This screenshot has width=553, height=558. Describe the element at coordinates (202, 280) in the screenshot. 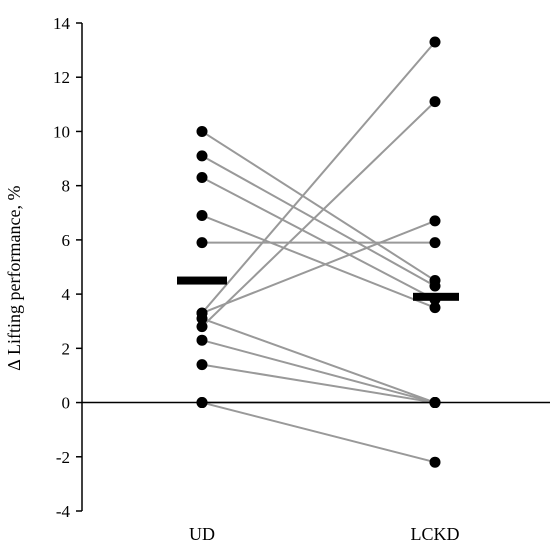

I see `mean-marker-ud` at that location.